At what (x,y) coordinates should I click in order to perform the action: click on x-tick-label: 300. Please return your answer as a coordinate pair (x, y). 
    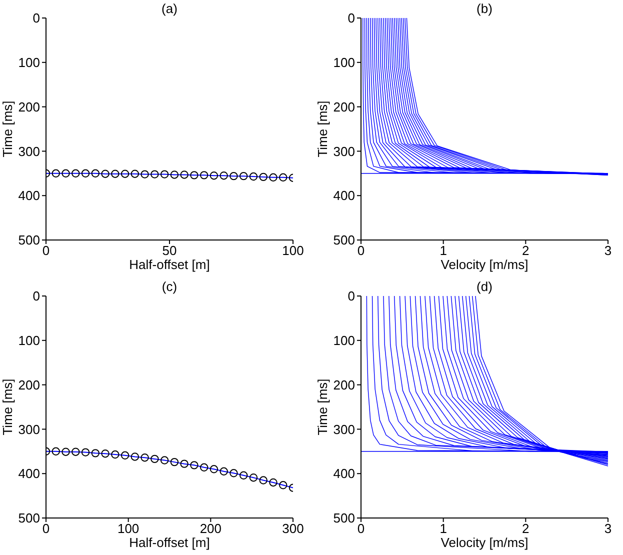
    Looking at the image, I should click on (293, 528).